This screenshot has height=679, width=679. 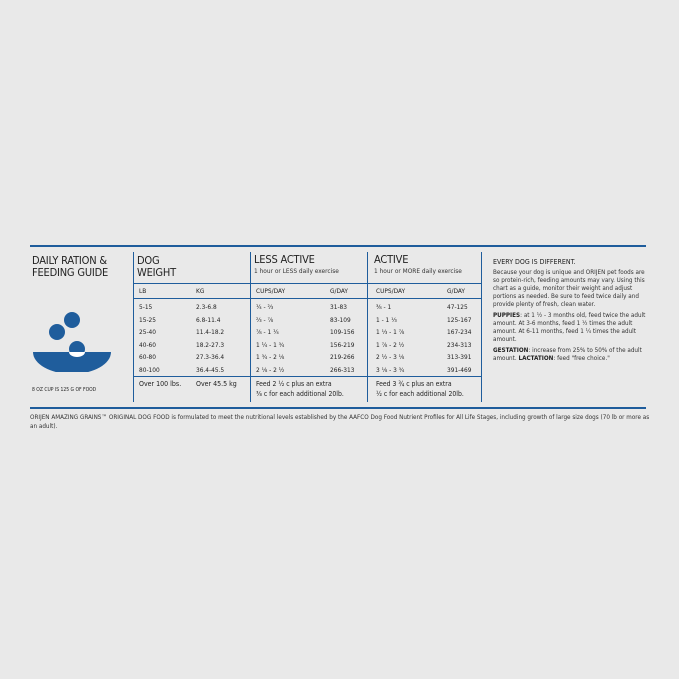 I want to click on over-lb: Over 100 lbs., so click(x=160, y=384).